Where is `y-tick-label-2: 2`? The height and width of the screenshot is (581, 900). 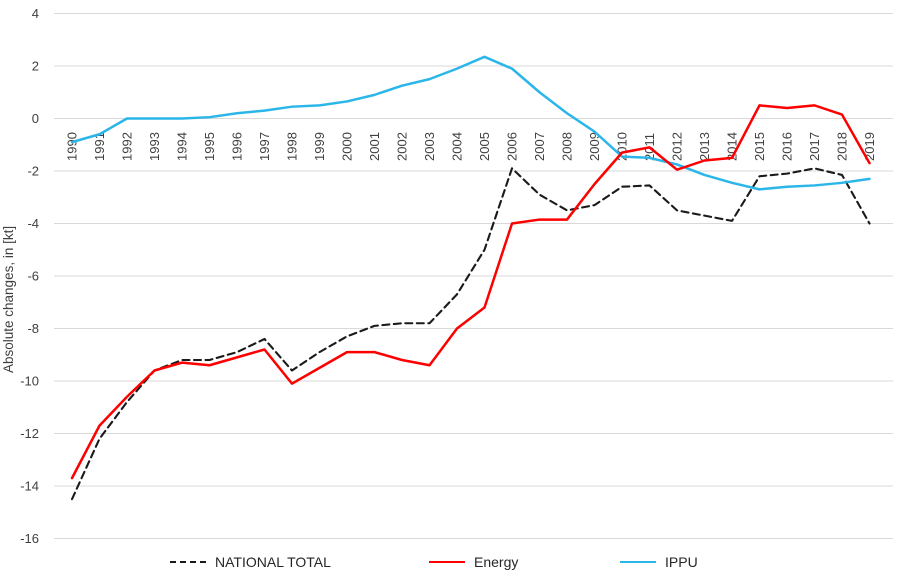
y-tick-label-2: 2 is located at coordinates (35, 66).